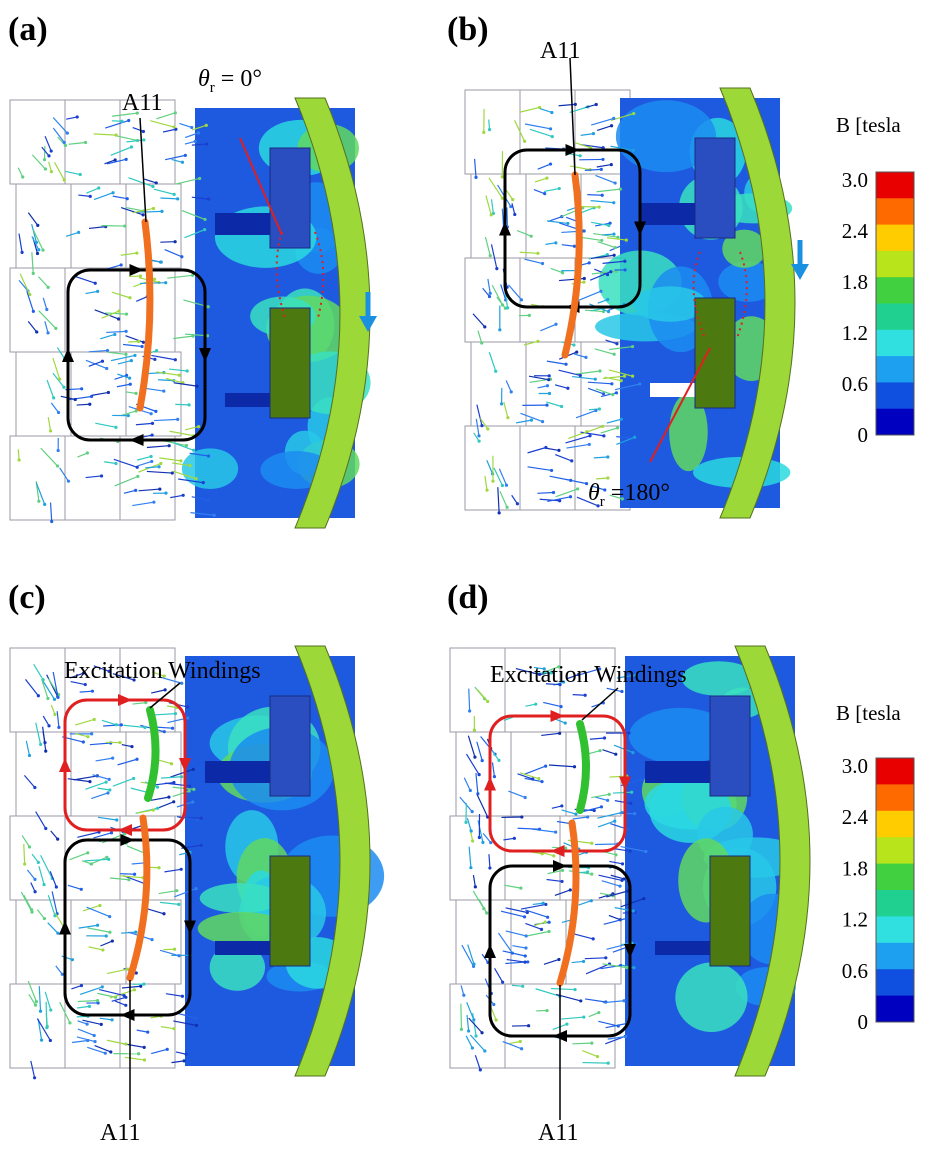  Describe the element at coordinates (238, 79) in the screenshot. I see `angle-text: = 0°` at that location.